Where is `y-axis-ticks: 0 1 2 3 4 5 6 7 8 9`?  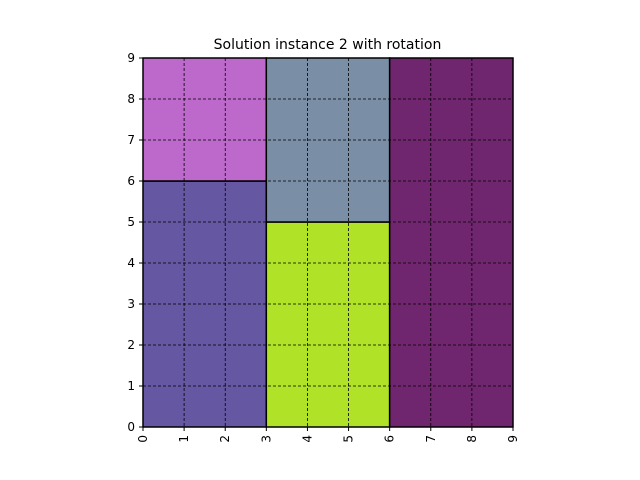
y-axis-ticks: 0 1 2 3 4 5 6 7 8 9 is located at coordinates (135, 242).